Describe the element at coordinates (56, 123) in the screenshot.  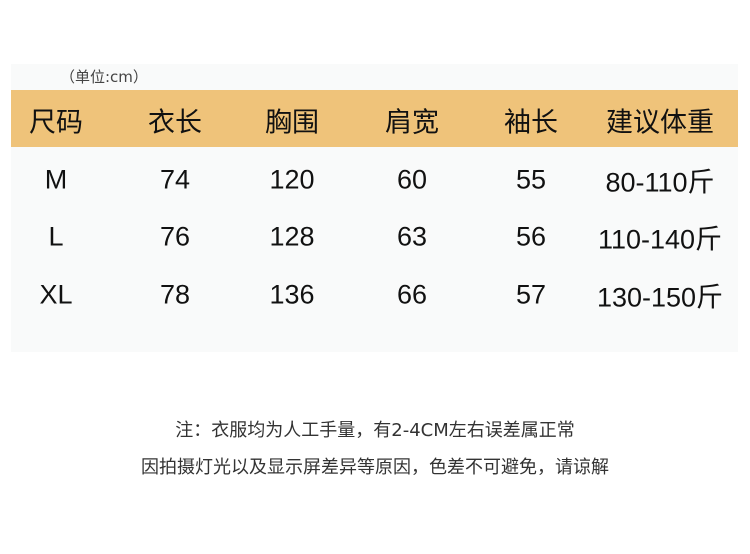
I see `column-header: 尺码` at that location.